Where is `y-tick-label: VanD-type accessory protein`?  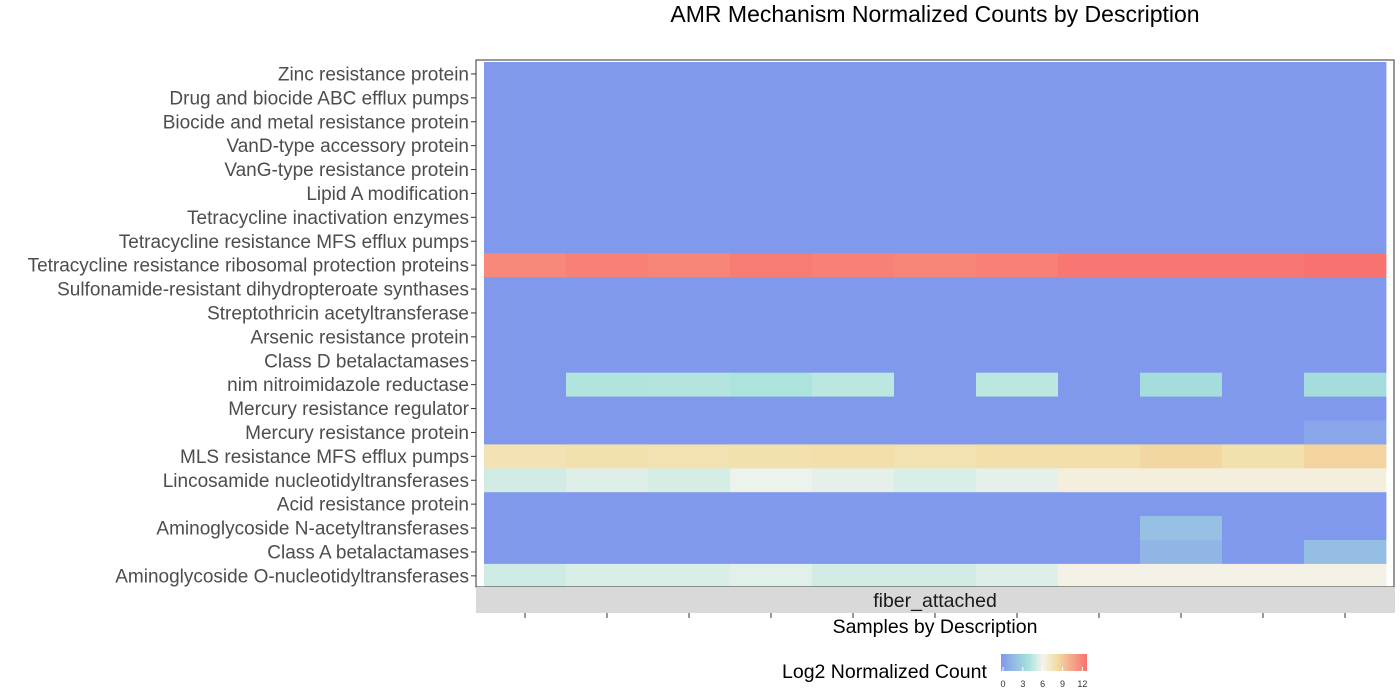
y-tick-label: VanD-type accessory protein is located at coordinates (347, 146).